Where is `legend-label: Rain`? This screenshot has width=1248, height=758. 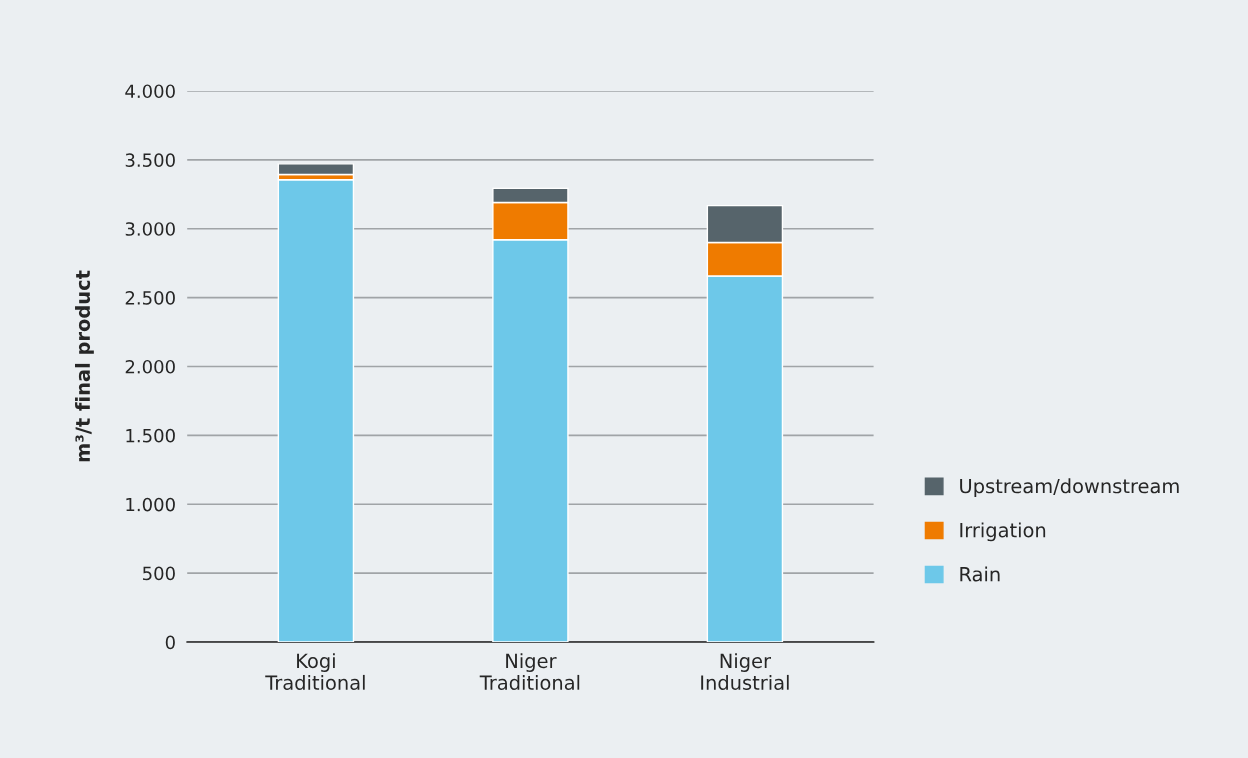
legend-label: Rain is located at coordinates (980, 574).